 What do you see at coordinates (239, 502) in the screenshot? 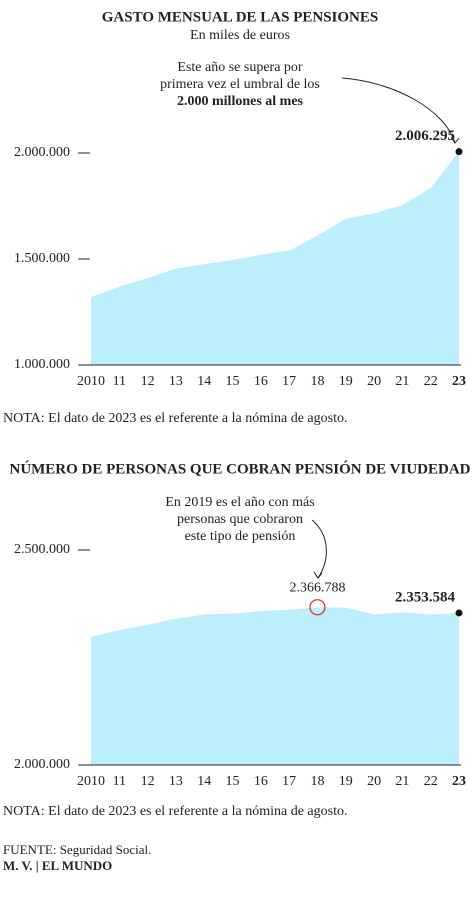
I see `annotation: En 2019 es el año con más` at bounding box center [239, 502].